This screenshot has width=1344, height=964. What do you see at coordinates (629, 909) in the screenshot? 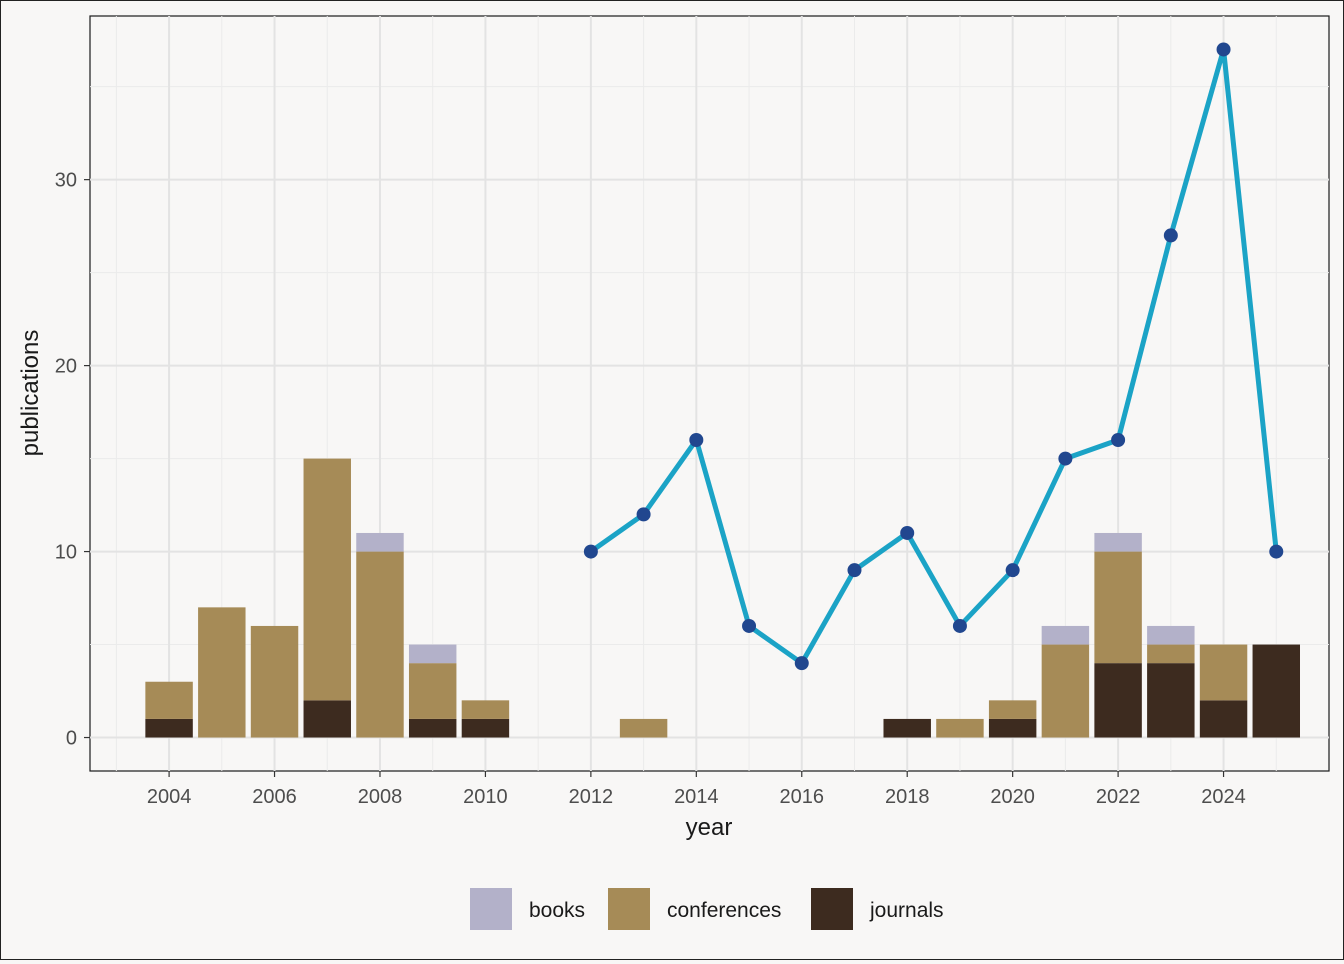
I see `legend-key-conferences` at bounding box center [629, 909].